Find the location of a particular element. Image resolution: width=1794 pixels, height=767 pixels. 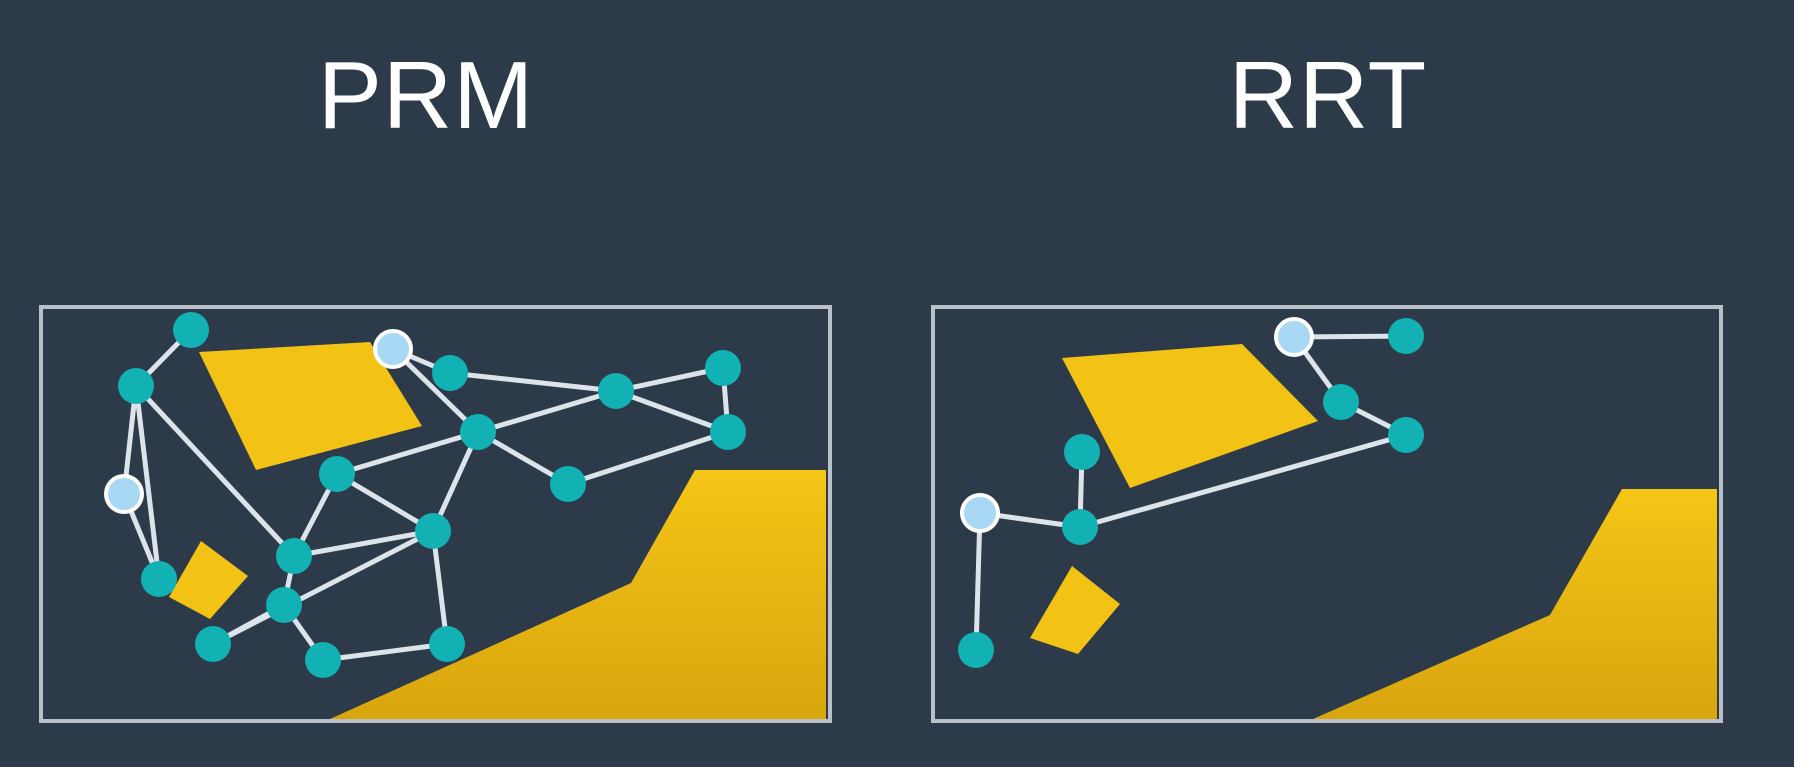

rrt-nodes is located at coordinates (1191, 492).